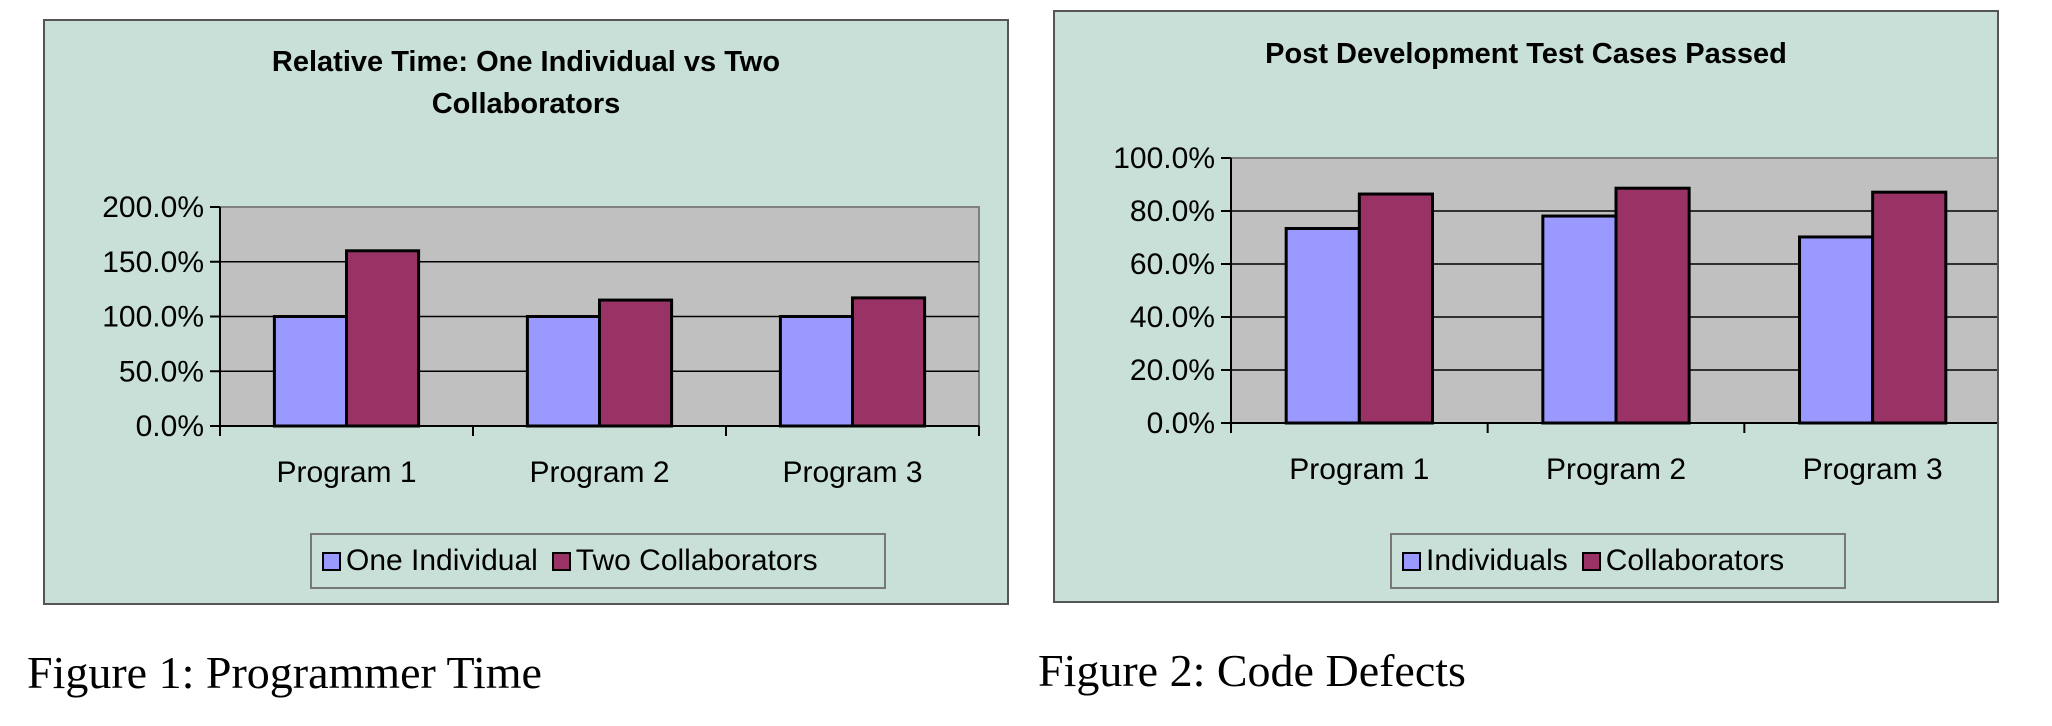 The height and width of the screenshot is (726, 2052). I want to click on y-tick-label: 60.0%, so click(1172, 264).